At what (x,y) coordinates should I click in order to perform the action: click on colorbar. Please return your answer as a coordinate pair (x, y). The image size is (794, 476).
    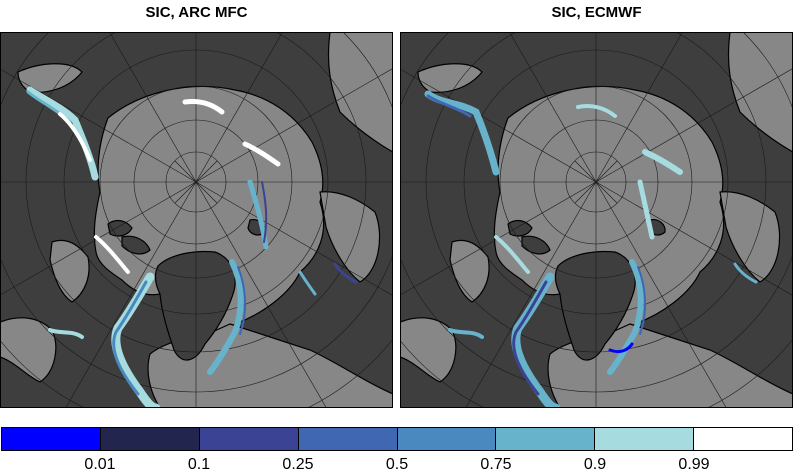
    Looking at the image, I should click on (397, 439).